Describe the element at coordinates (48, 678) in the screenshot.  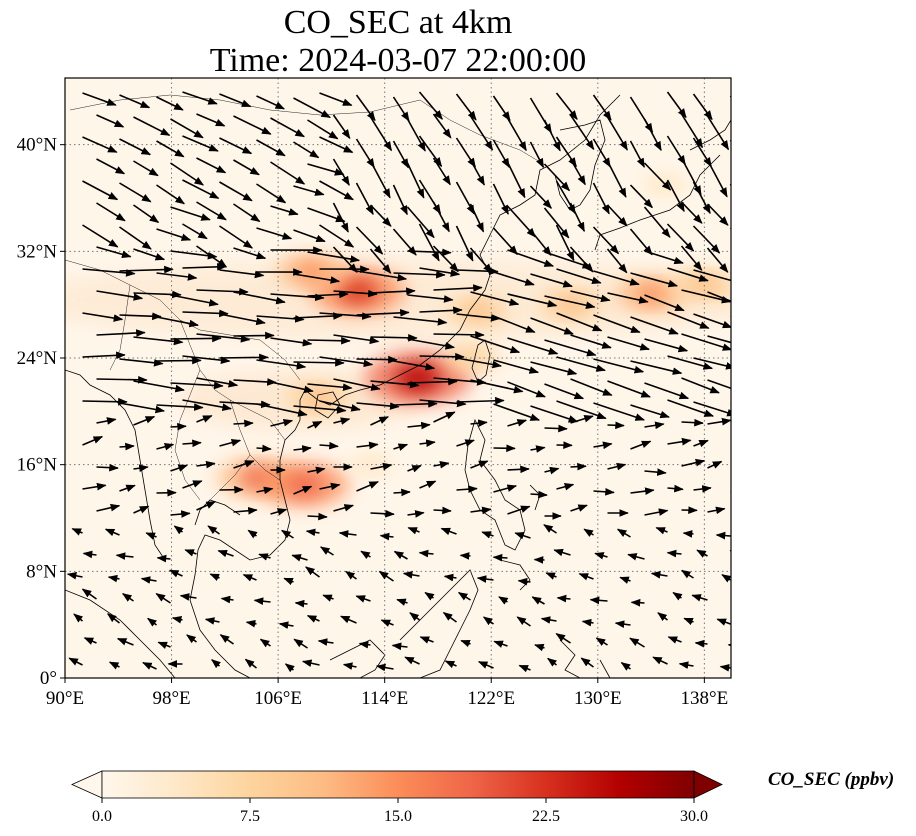
I see `y-tick-label: 0°` at that location.